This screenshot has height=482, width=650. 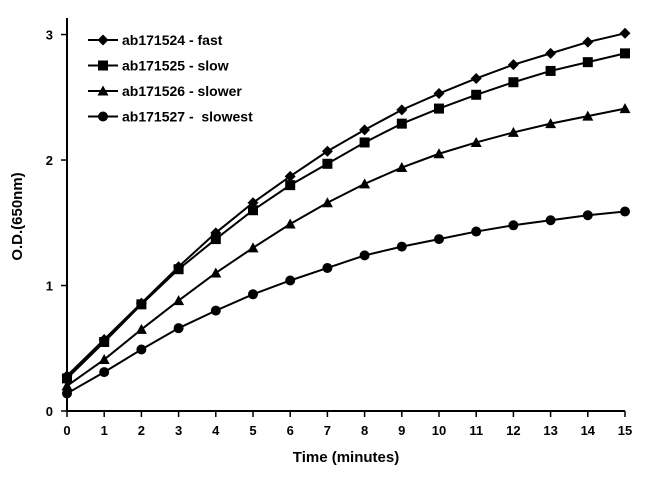 I want to click on x-tick-label: 8, so click(x=364, y=430).